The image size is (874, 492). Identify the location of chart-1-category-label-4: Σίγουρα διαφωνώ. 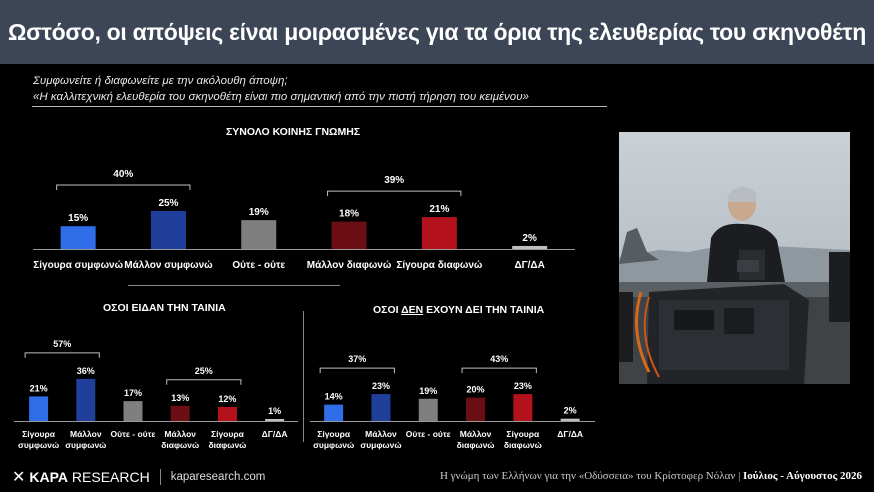
(227, 439).